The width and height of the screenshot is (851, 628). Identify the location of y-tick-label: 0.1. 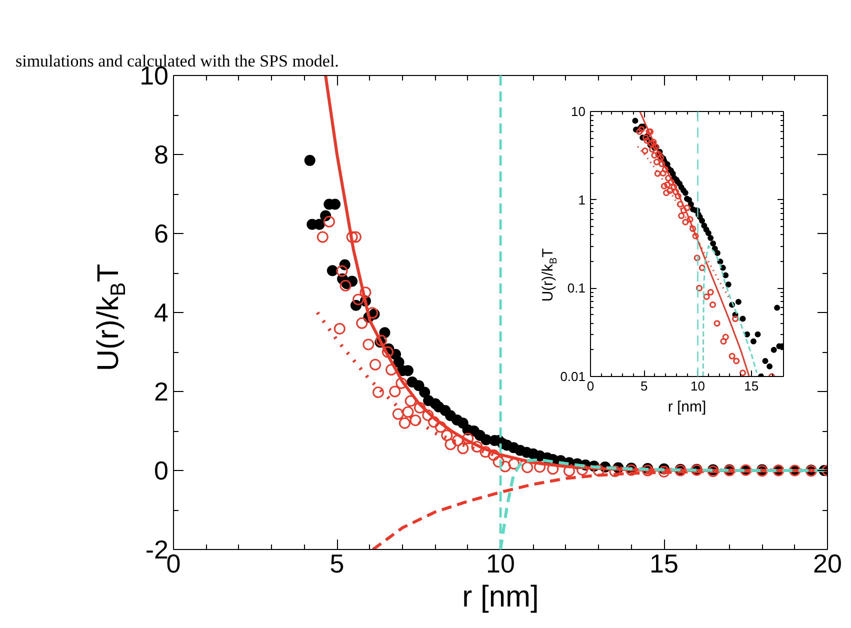
(576, 288).